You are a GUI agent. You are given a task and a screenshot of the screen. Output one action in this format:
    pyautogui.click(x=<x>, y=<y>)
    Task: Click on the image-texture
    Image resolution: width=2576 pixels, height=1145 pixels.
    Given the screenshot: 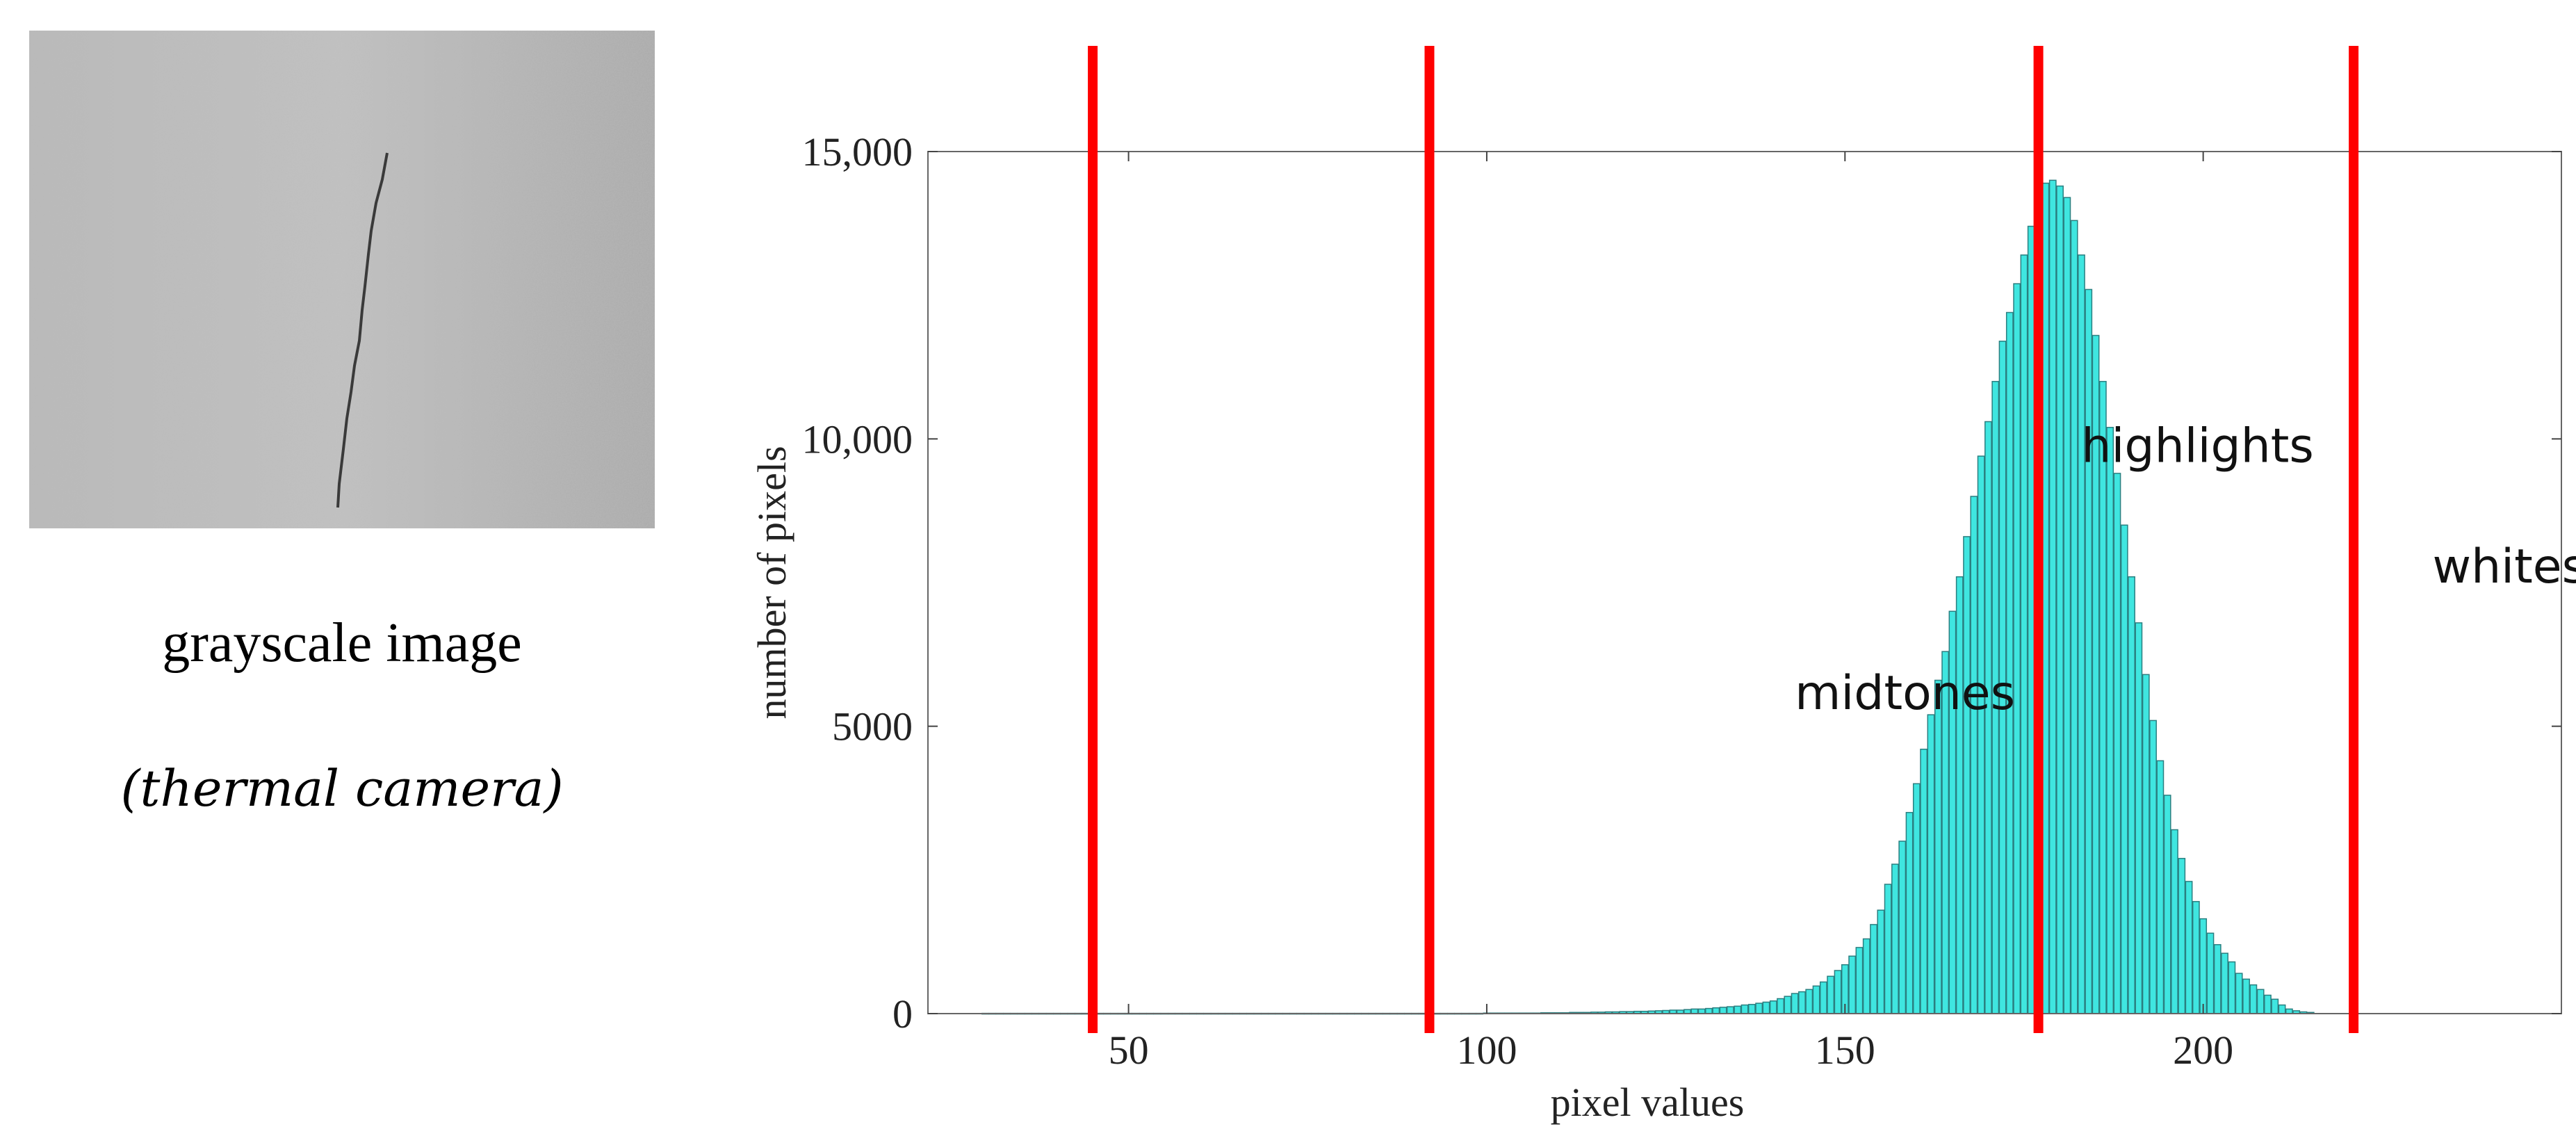 What is the action you would take?
    pyautogui.click(x=342, y=279)
    